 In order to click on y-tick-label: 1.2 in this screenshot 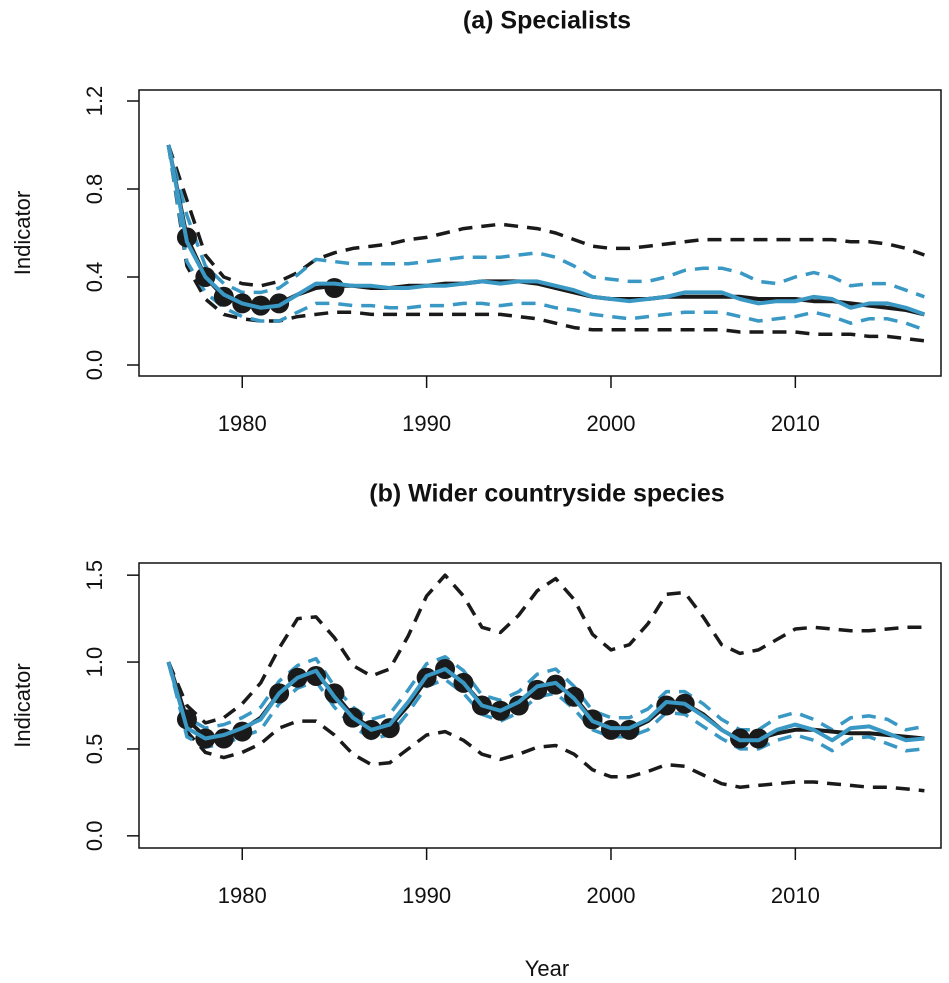, I will do `click(94, 101)`.